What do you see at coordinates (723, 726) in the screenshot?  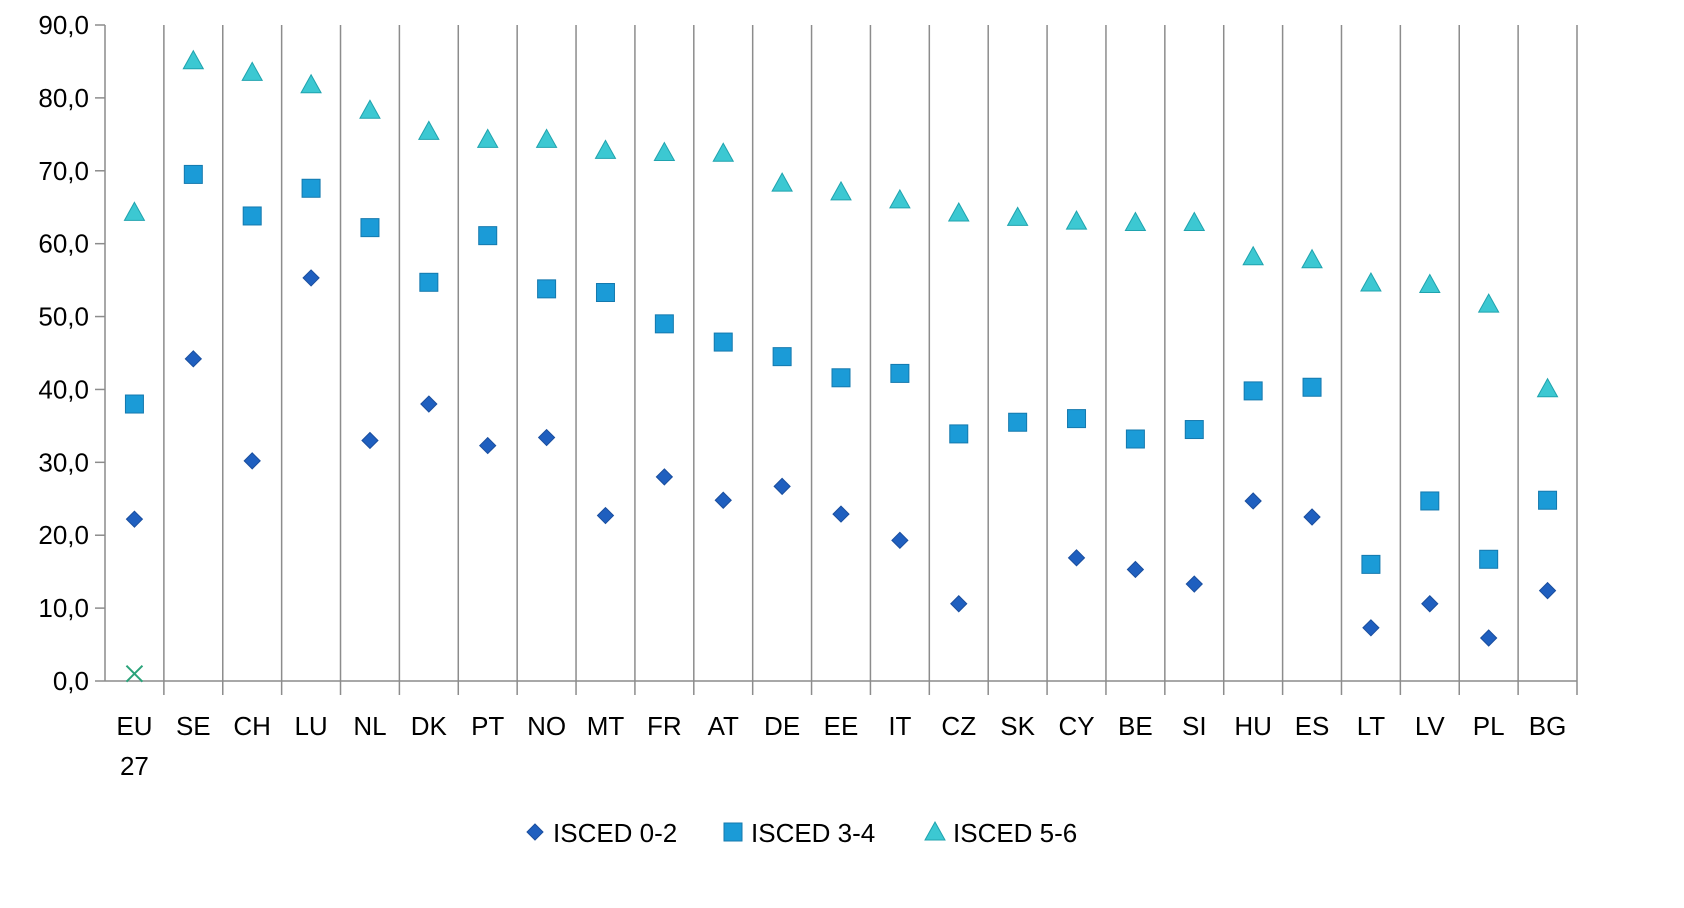 I see `x-tick-label: AT` at bounding box center [723, 726].